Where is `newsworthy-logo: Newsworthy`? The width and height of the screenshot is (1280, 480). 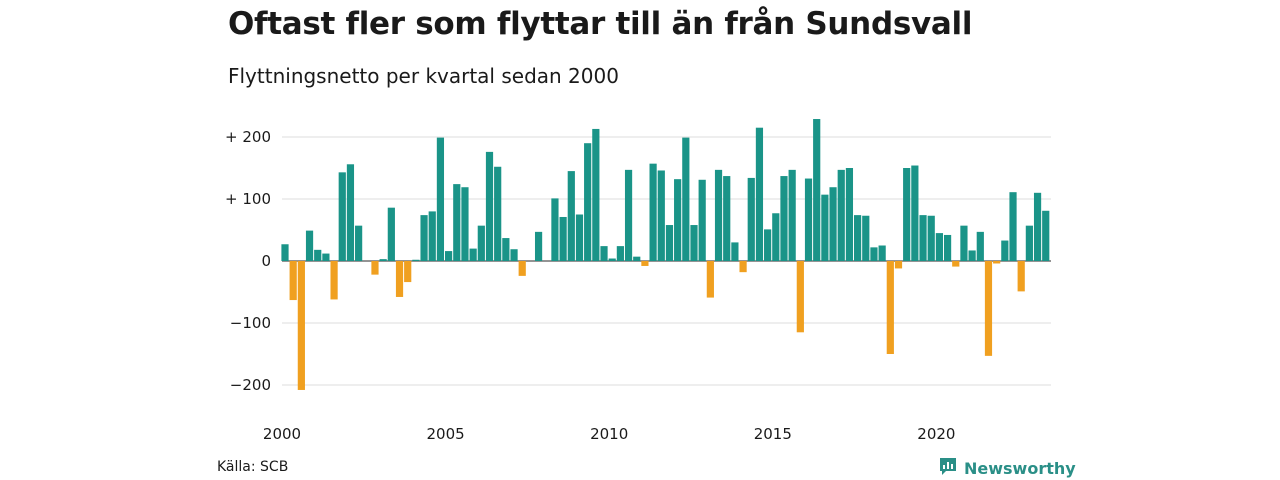
newsworthy-logo: Newsworthy is located at coordinates (1007, 468).